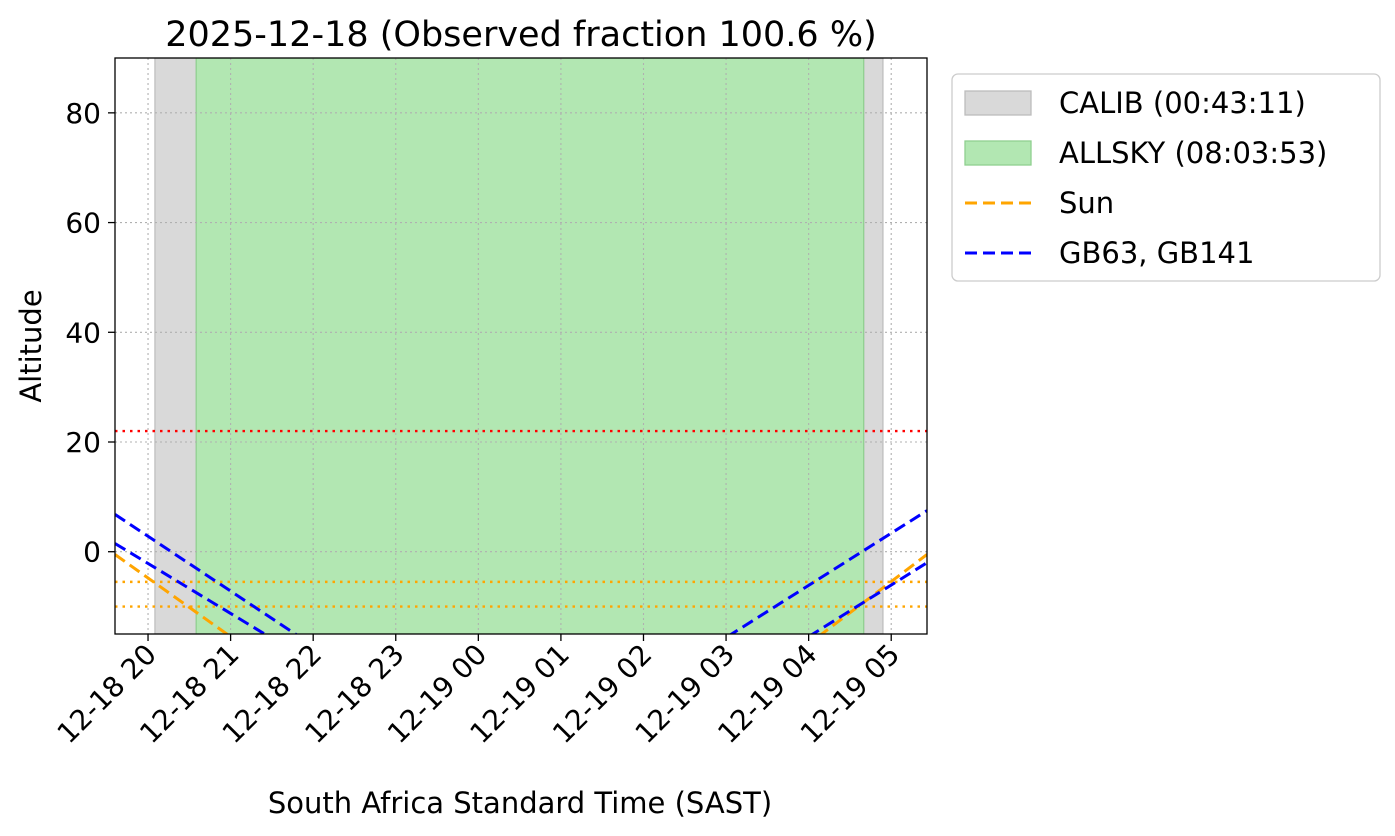 The width and height of the screenshot is (1395, 836). I want to click on x-axis-label: South Africa Standard Time (SAST), so click(520, 803).